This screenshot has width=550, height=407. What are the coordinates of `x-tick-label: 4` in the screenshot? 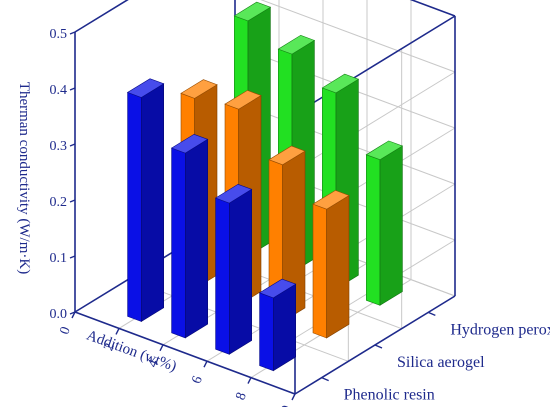 It's located at (153, 364).